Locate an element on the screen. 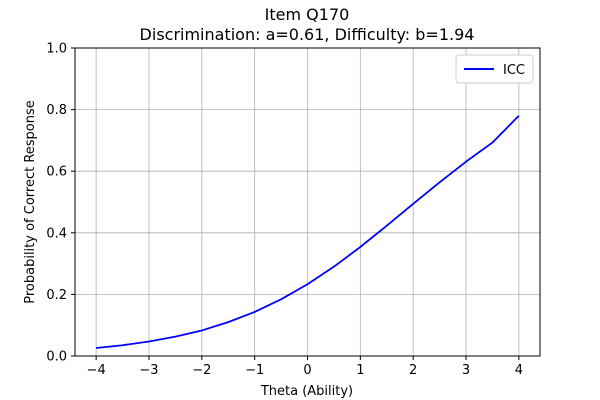 The width and height of the screenshot is (600, 400). y-tick-label: 0.0 is located at coordinates (56, 357).